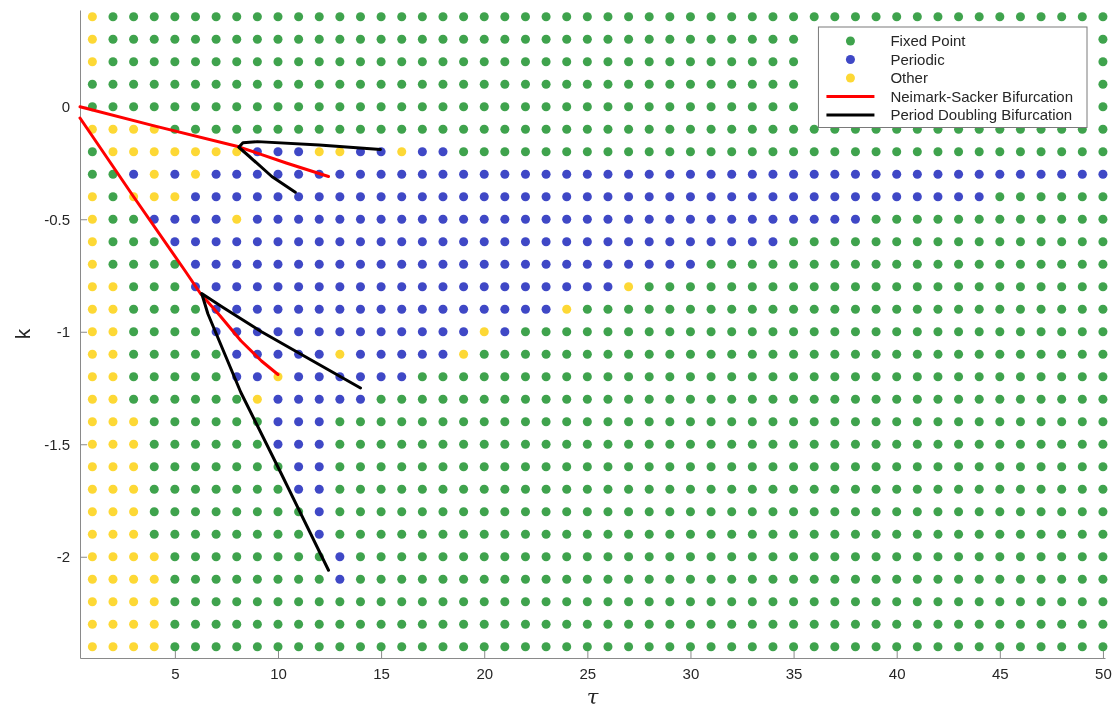  Describe the element at coordinates (918, 59) in the screenshot. I see `legend-label: Periodic` at that location.